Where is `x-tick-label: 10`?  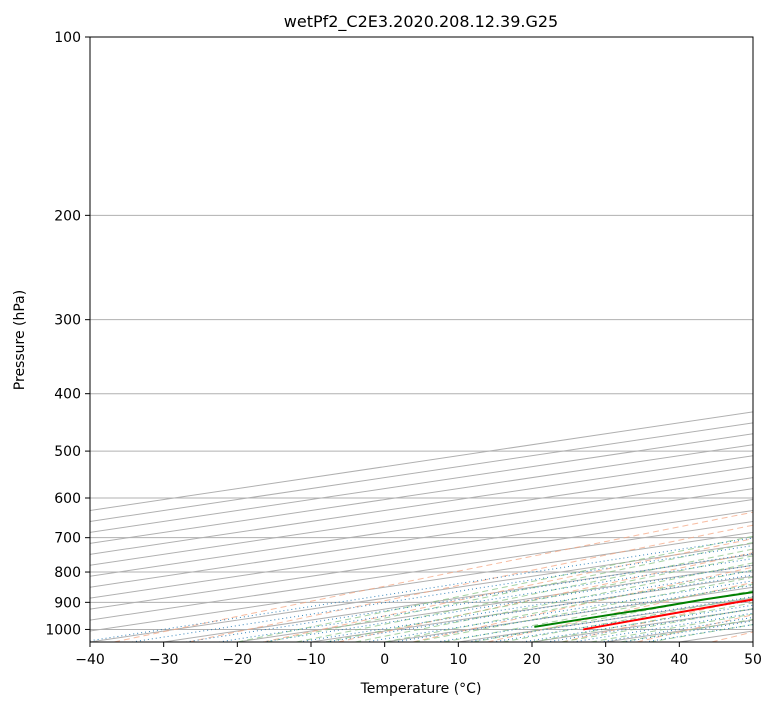
x-tick-label: 10 is located at coordinates (458, 660).